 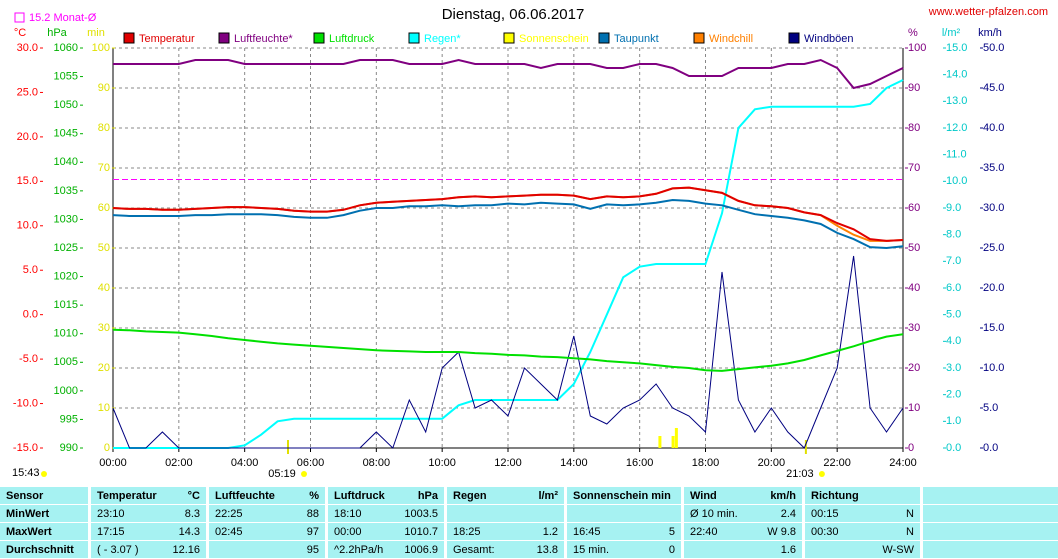 I want to click on table-cell: Sensor, so click(x=44, y=495).